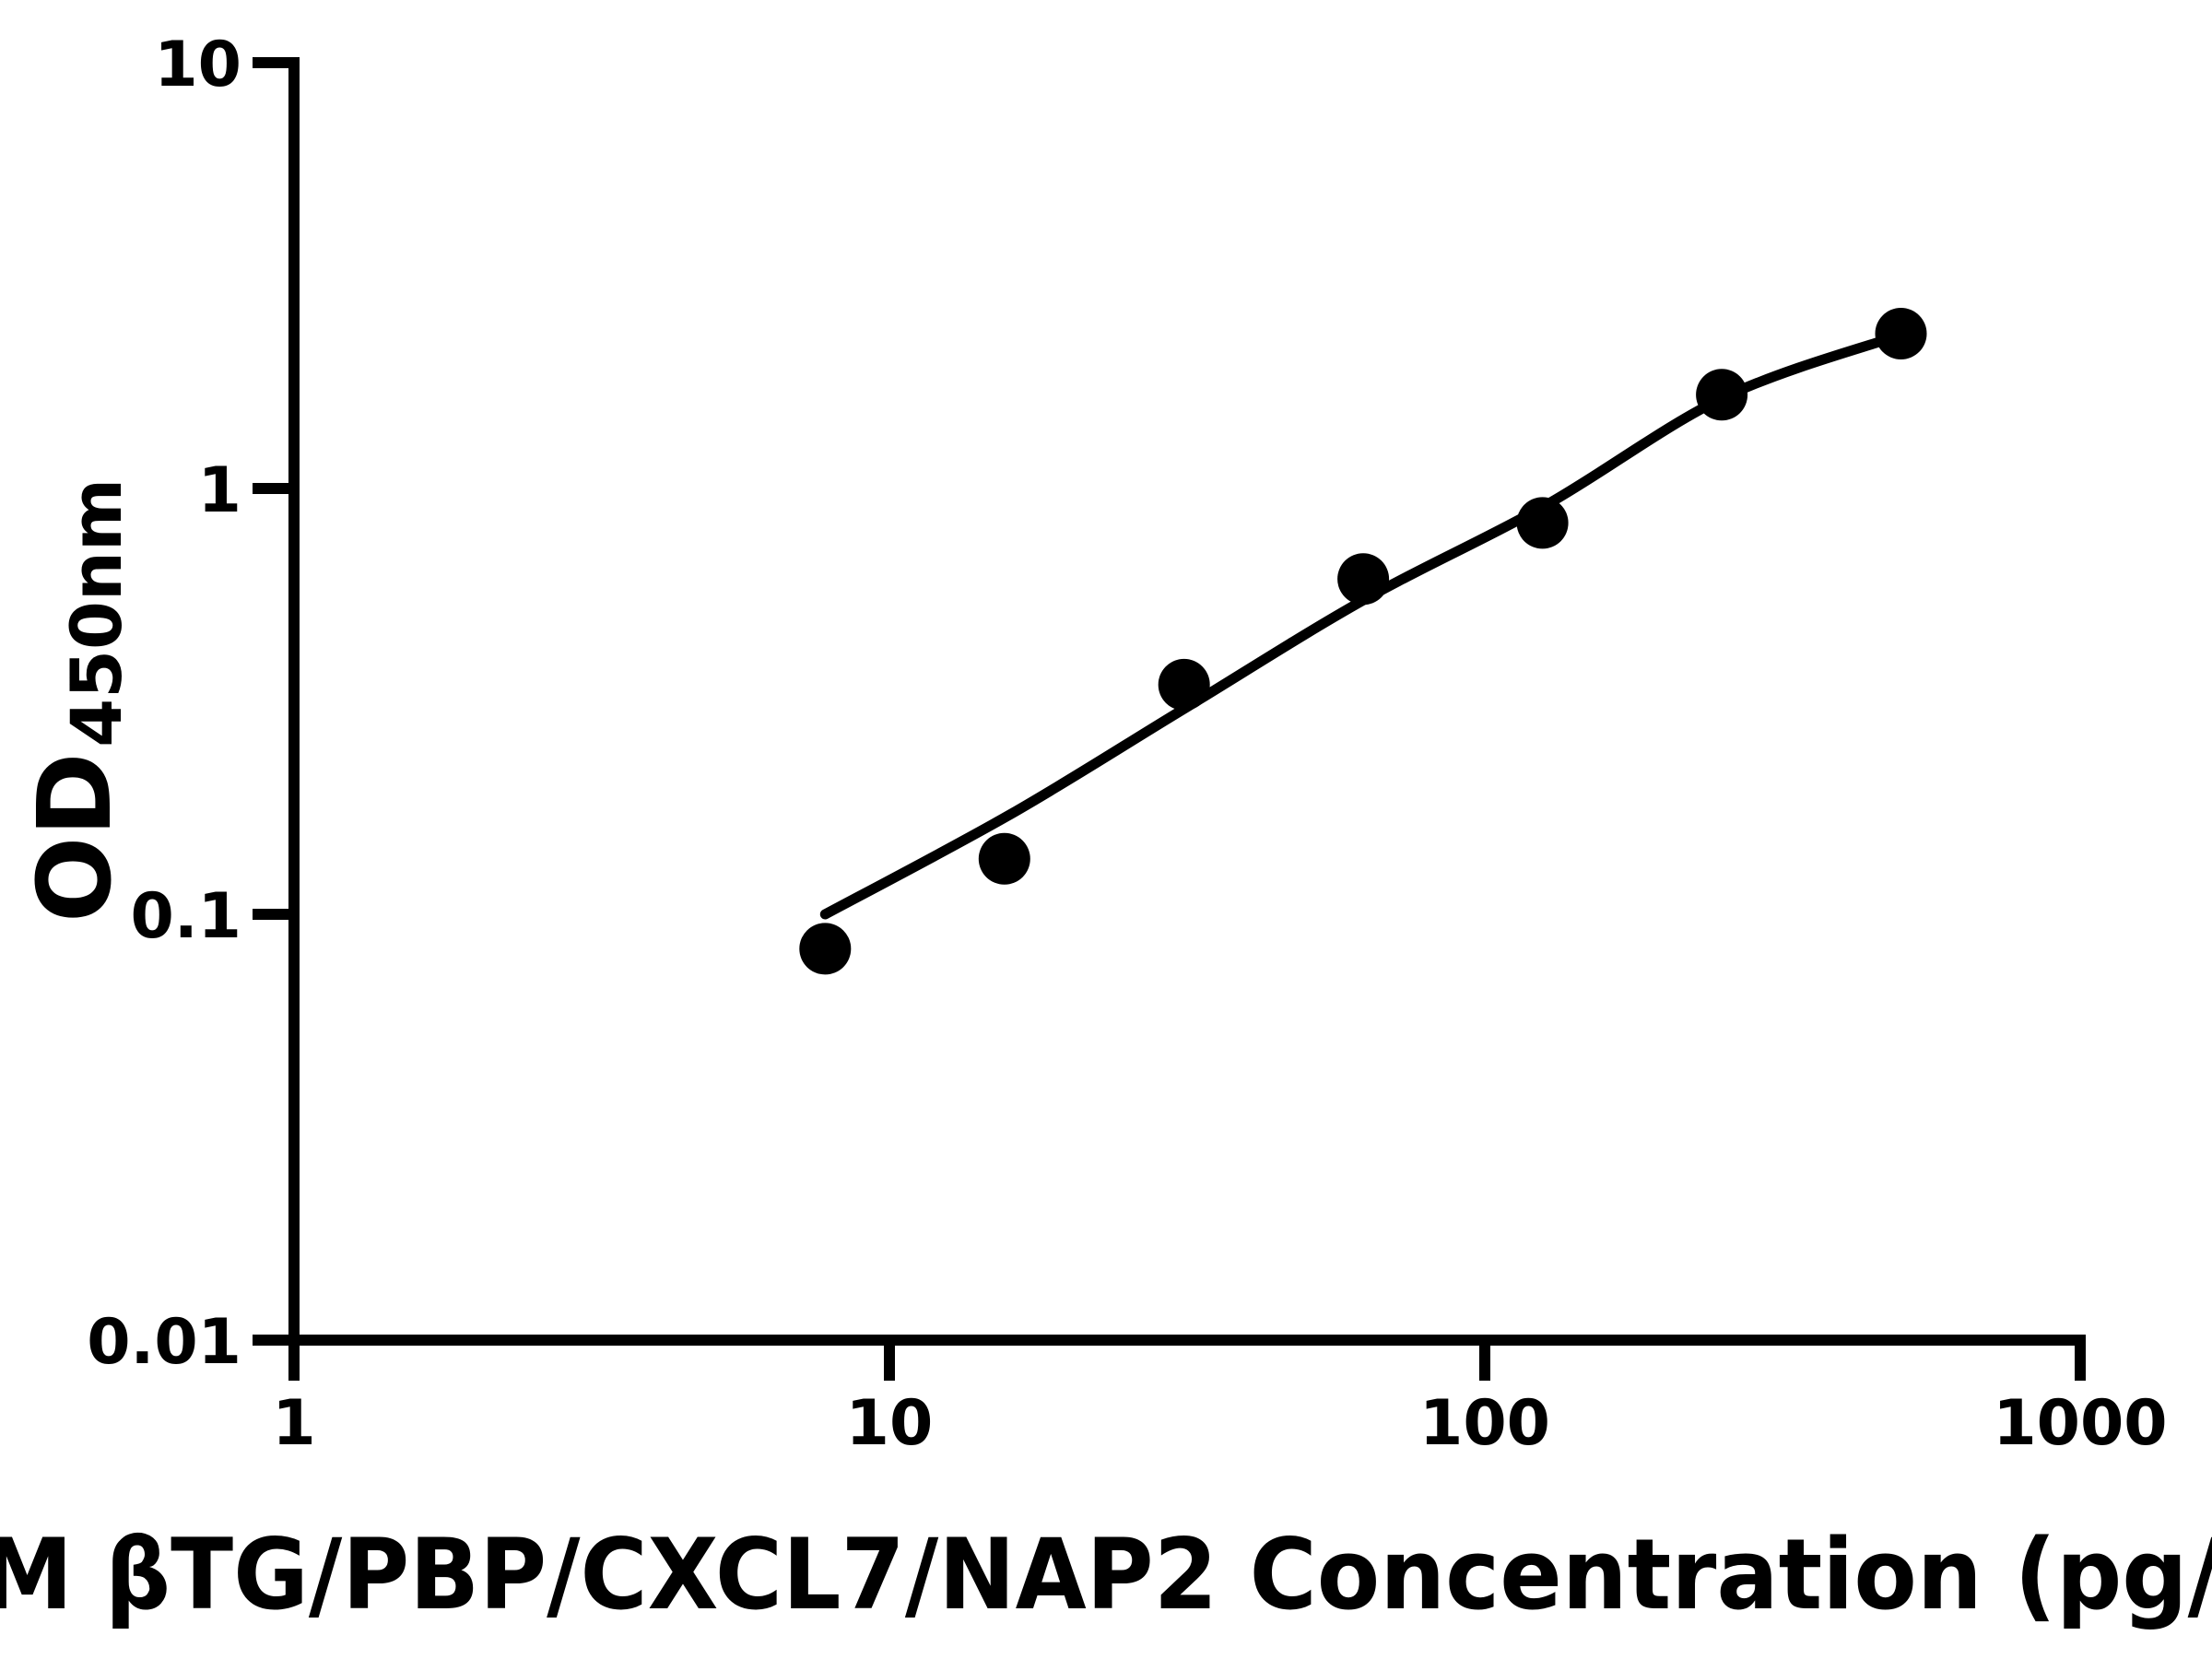 This screenshot has width=2212, height=1659. I want to click on y-axis-title-subscript: 450nm, so click(96, 612).